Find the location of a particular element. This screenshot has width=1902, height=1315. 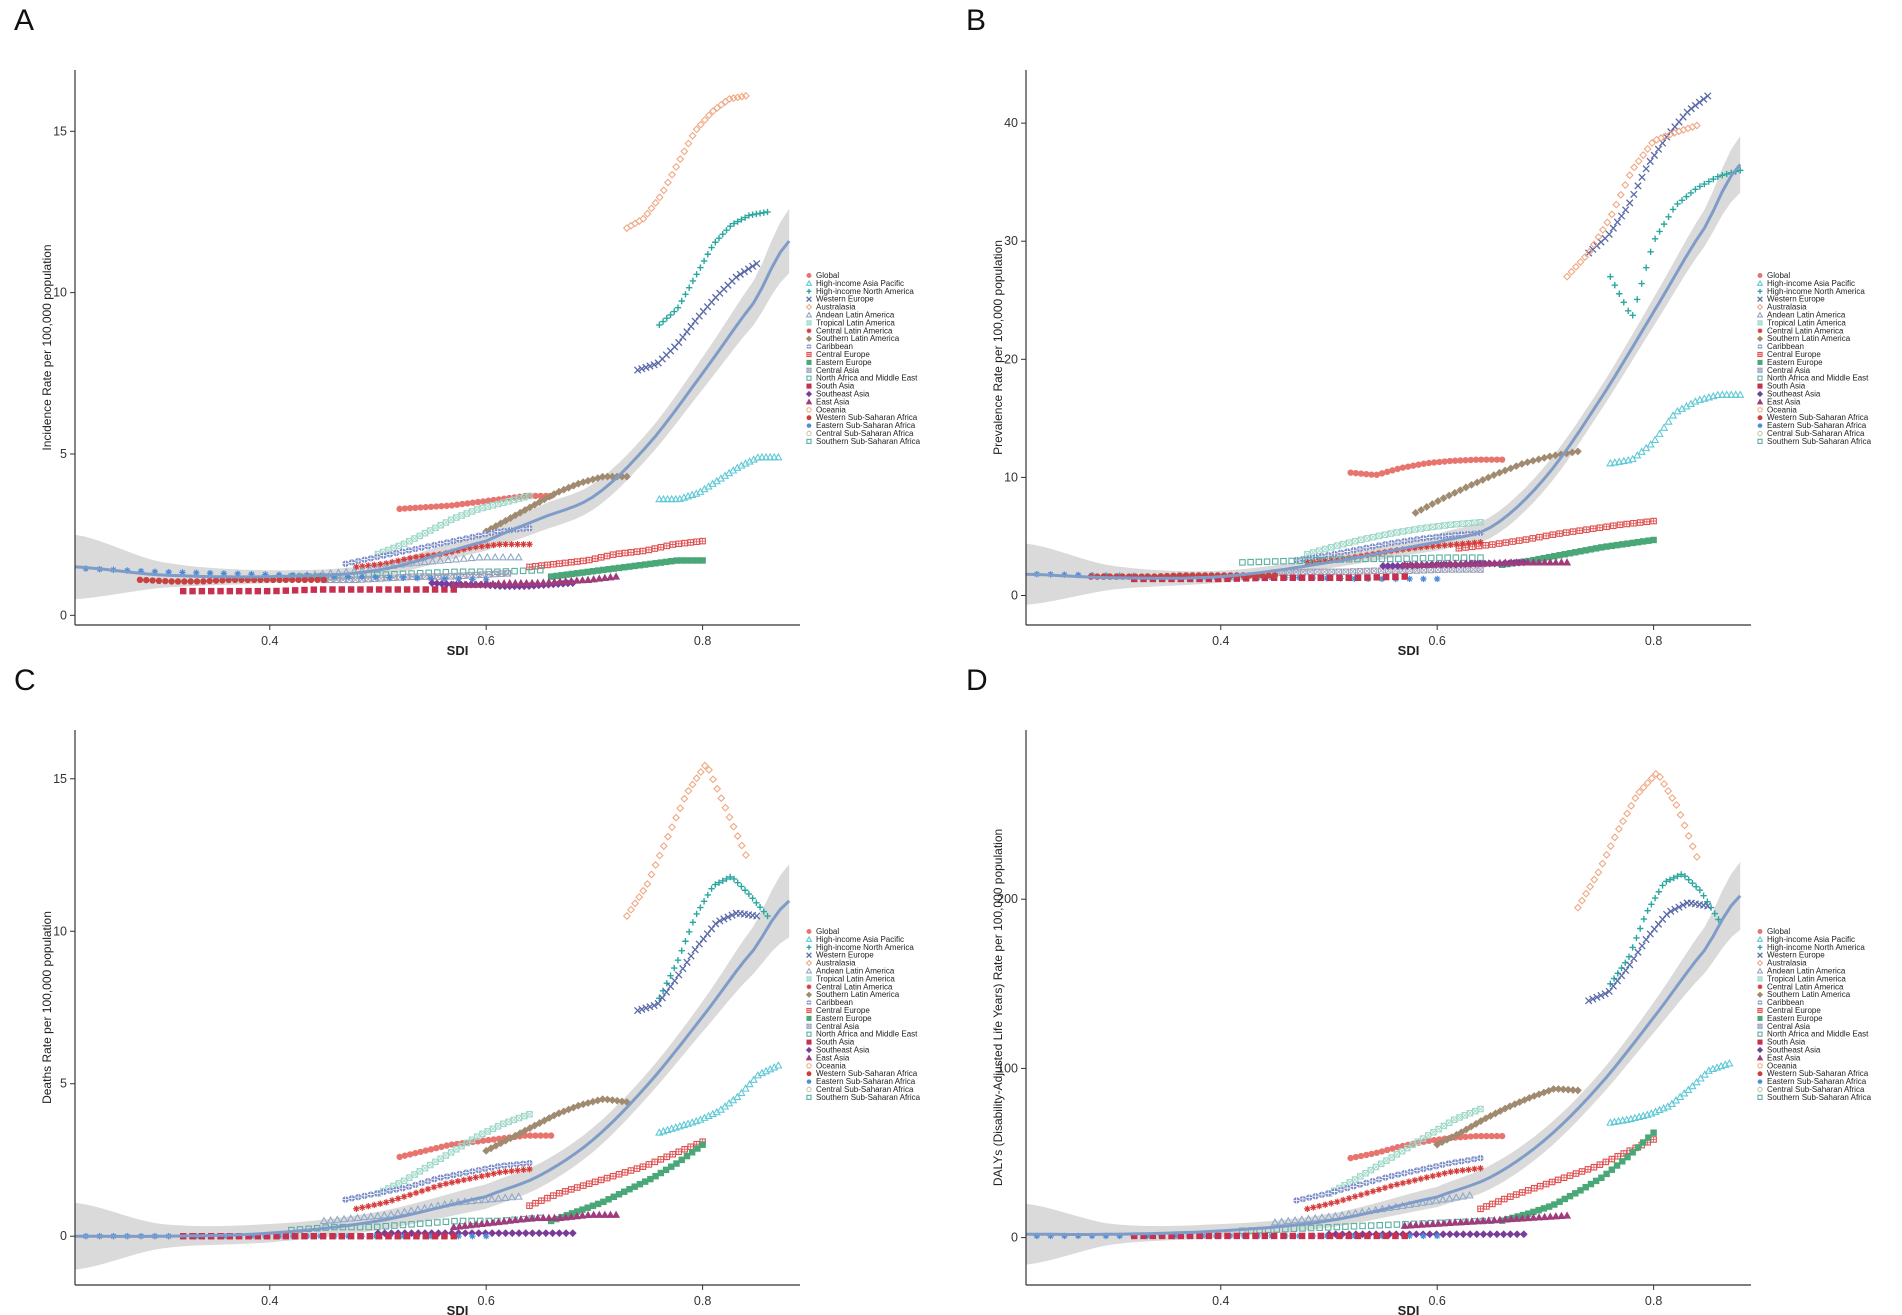

data-point: Central Asia is located at coordinates (476, 575).